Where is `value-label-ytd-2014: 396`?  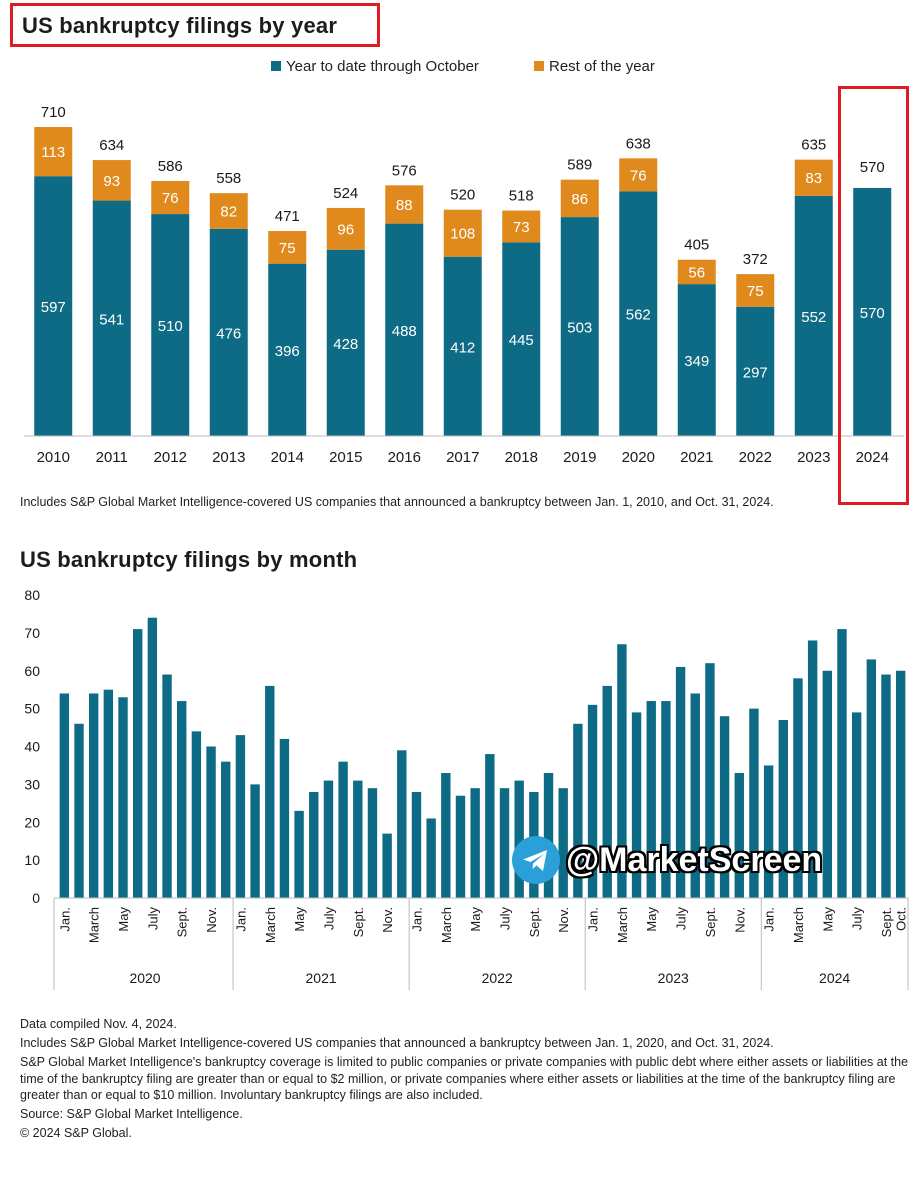
value-label-ytd-2014: 396 is located at coordinates (287, 351).